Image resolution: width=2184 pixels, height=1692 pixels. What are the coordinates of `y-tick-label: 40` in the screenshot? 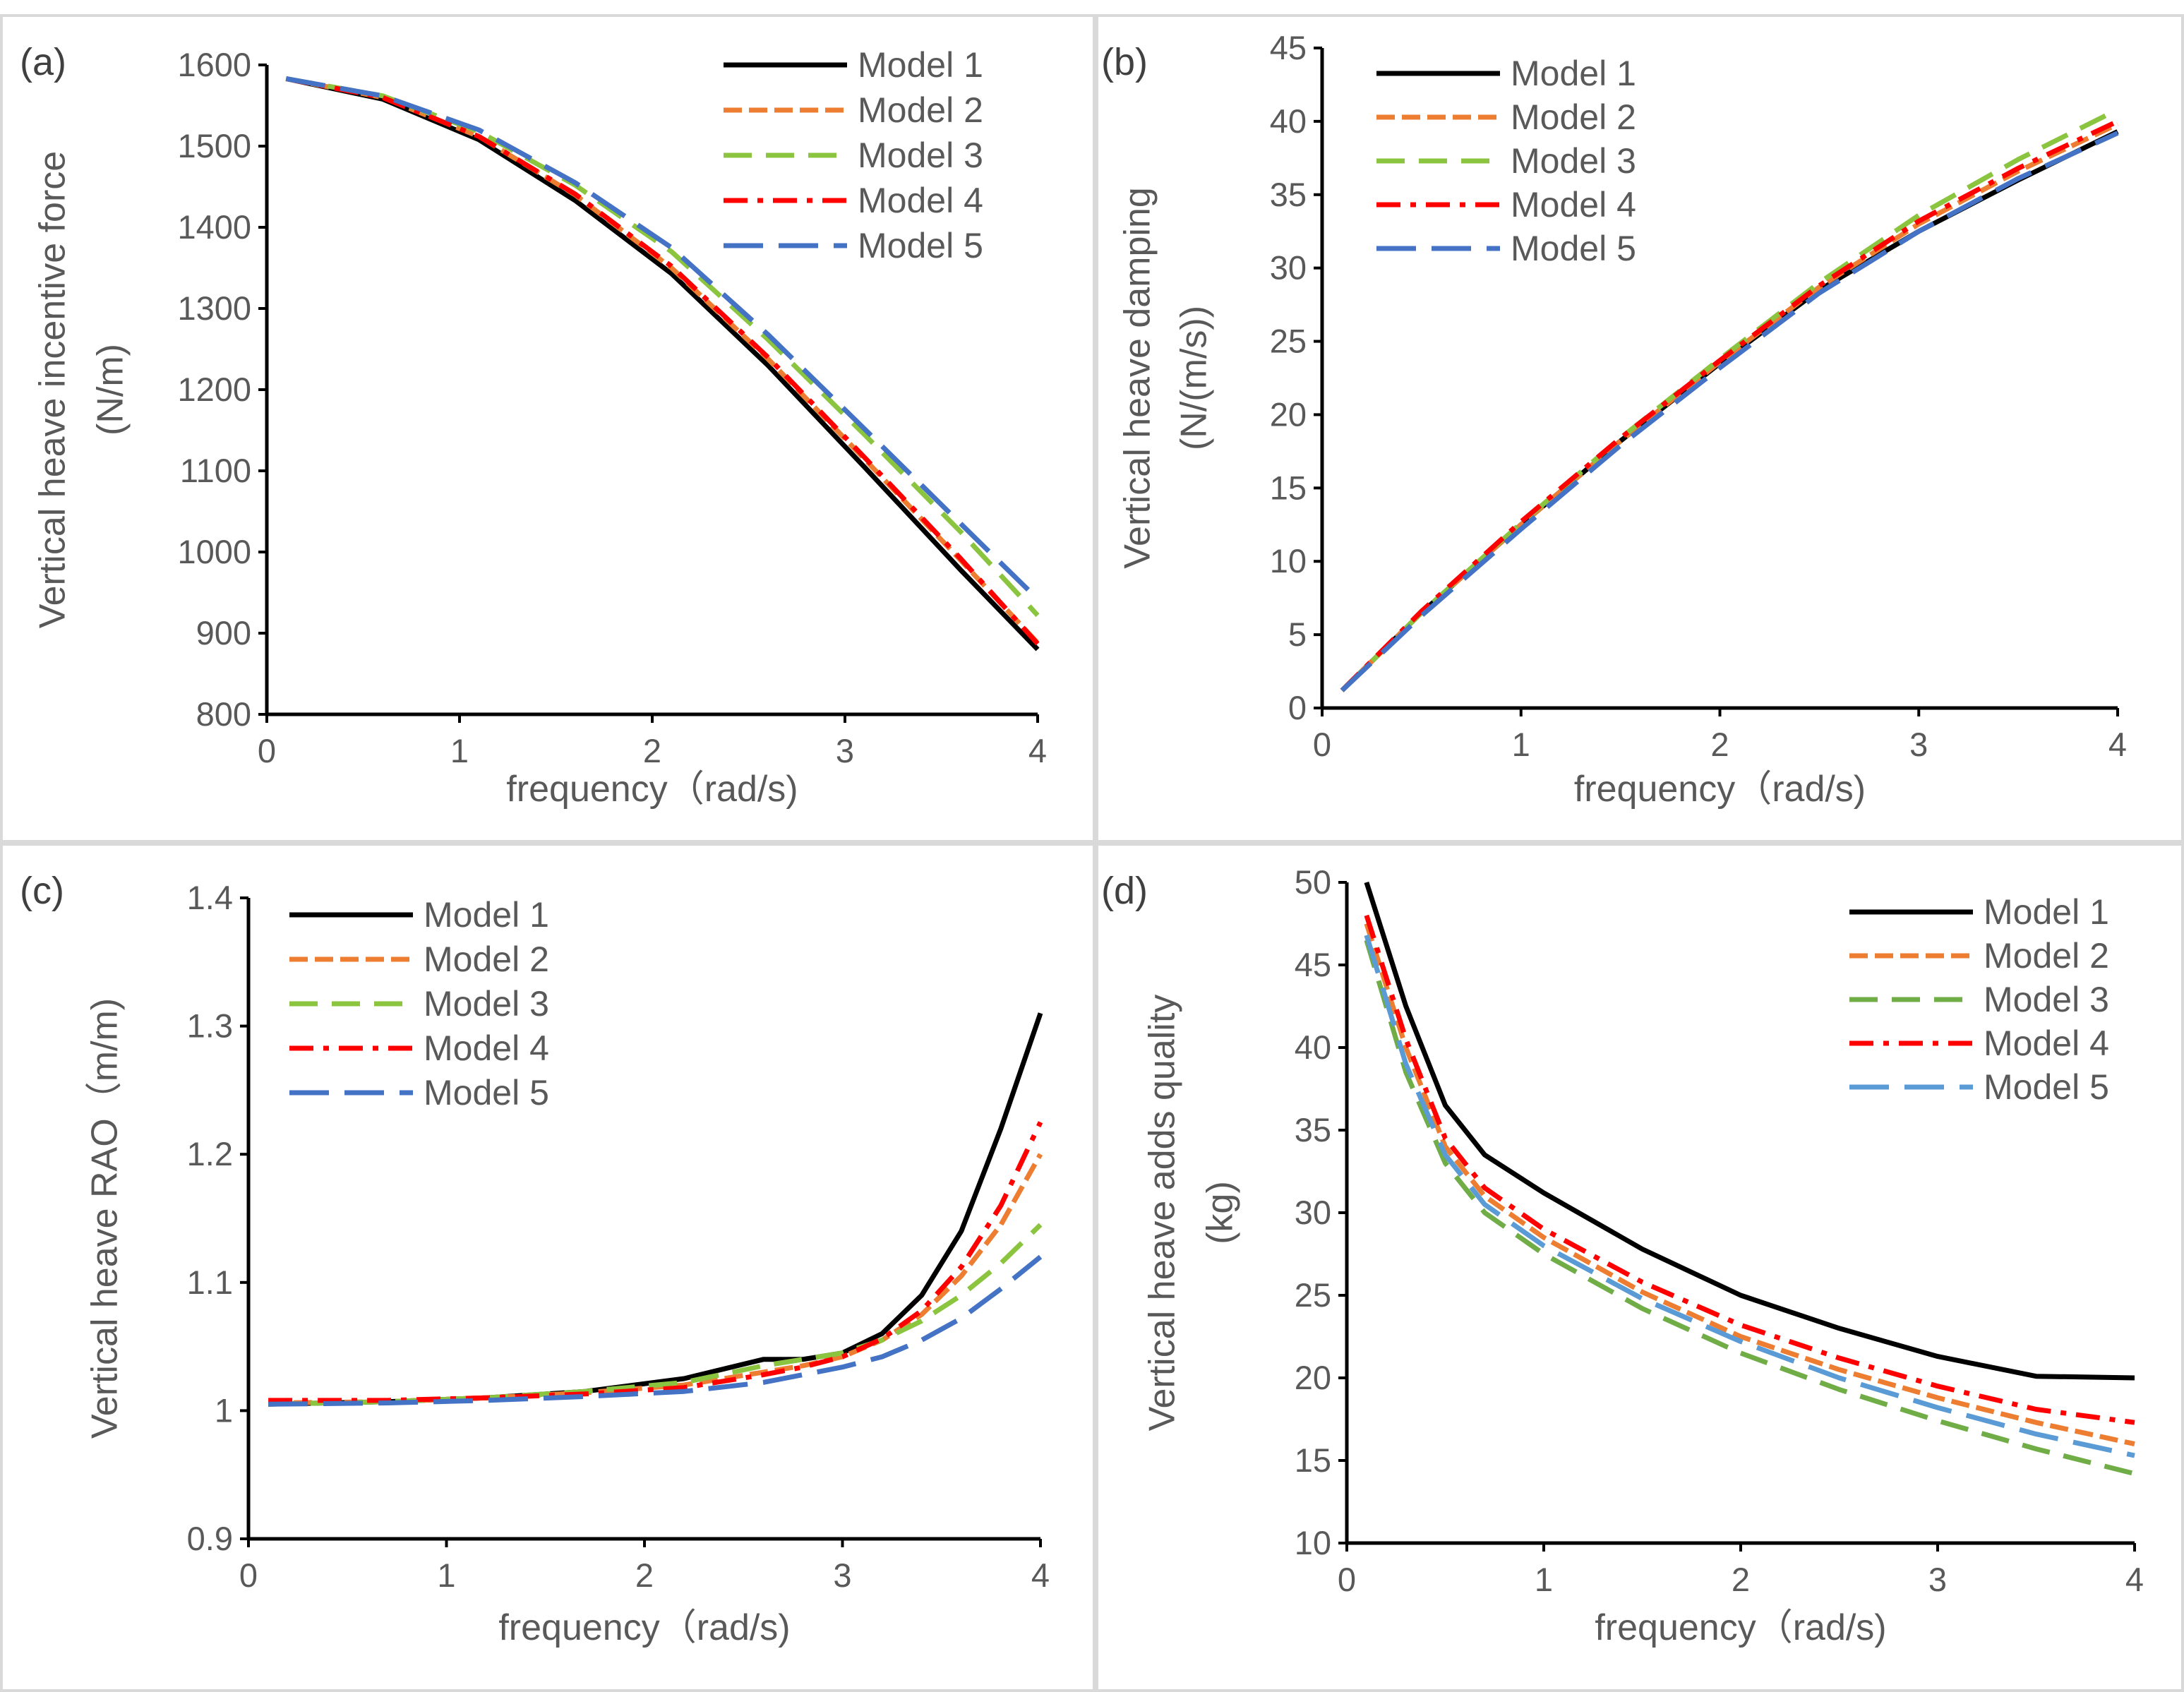 It's located at (1288, 121).